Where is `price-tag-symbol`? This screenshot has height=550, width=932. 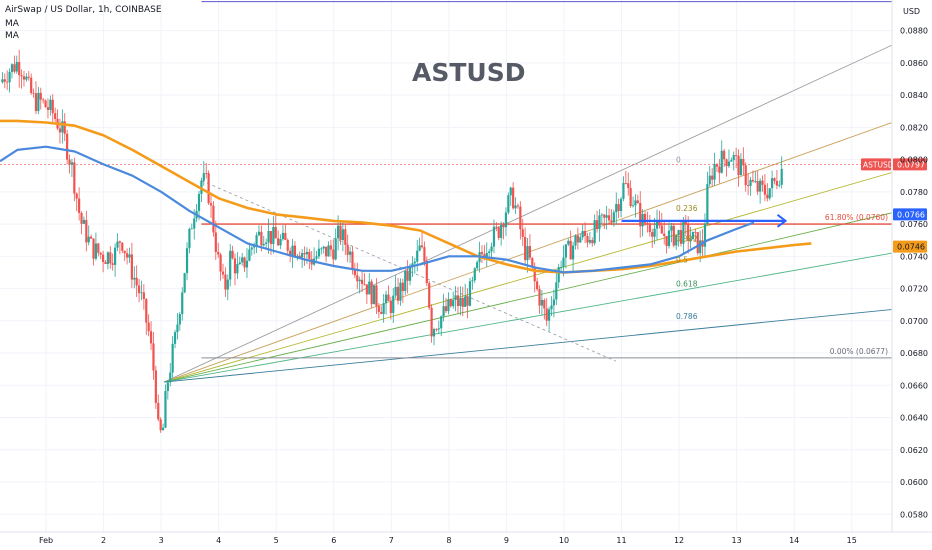
price-tag-symbol is located at coordinates (876, 164).